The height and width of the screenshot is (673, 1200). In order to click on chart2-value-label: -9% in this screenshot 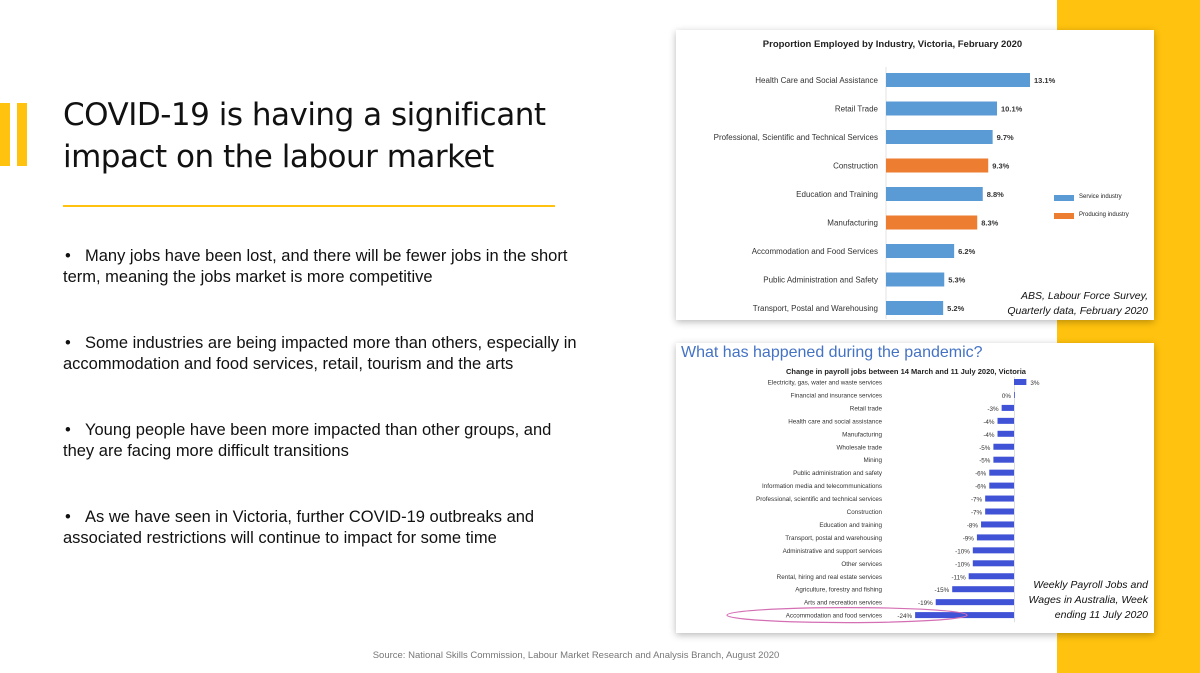, I will do `click(969, 538)`.